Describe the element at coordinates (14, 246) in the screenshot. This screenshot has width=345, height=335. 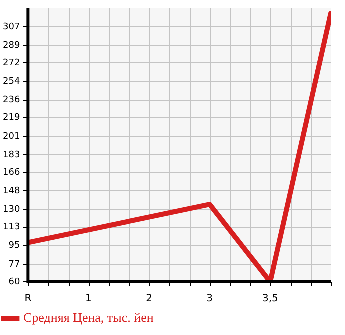
I see `y-tick-label: 95` at that location.